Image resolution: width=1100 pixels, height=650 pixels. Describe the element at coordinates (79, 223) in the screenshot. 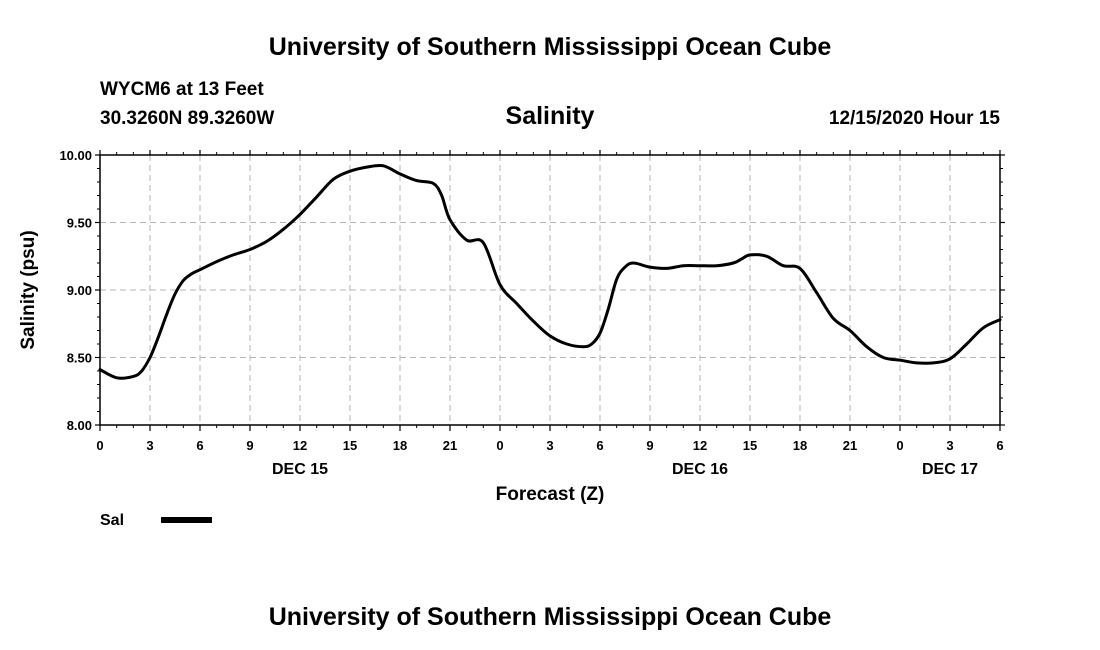

I see `y-tick-label: 9.50` at that location.